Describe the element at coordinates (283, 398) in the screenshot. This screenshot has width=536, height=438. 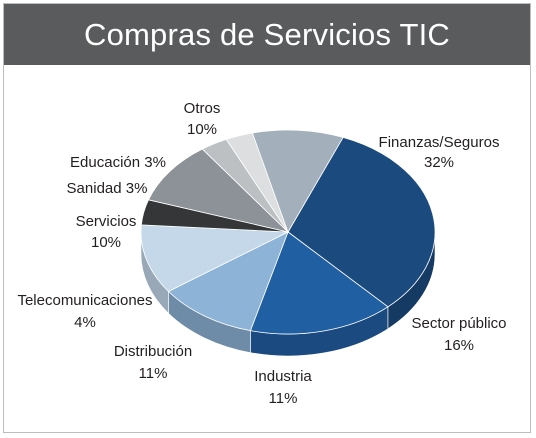
I see `slice-value-industria: 11%` at that location.